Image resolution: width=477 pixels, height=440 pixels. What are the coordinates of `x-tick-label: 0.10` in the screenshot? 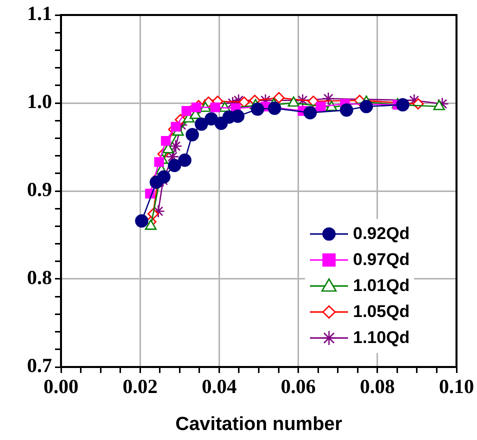 It's located at (456, 387).